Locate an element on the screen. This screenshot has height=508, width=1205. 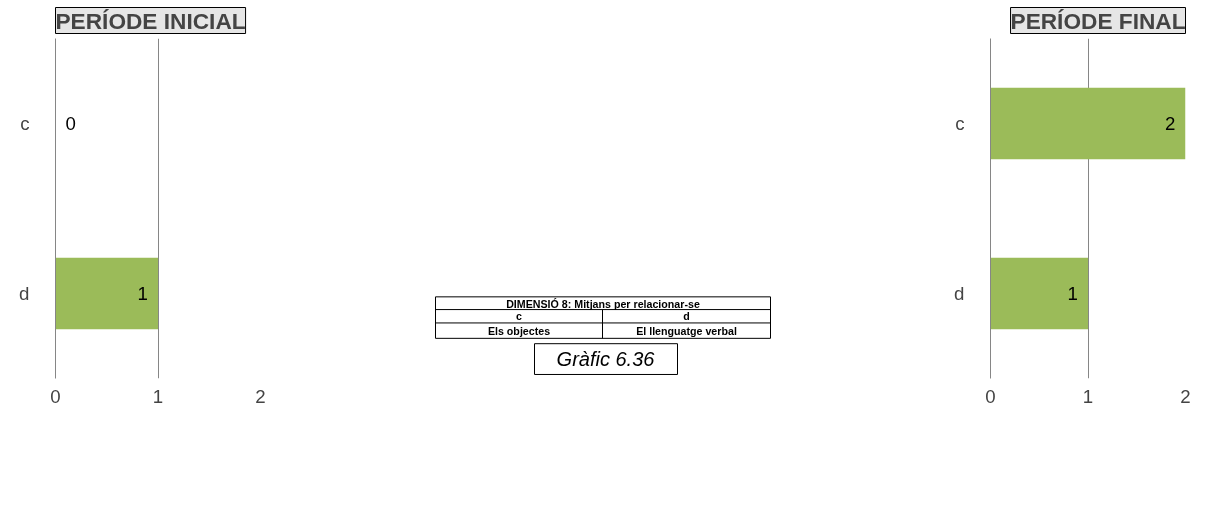
text: c is located at coordinates (519, 316).